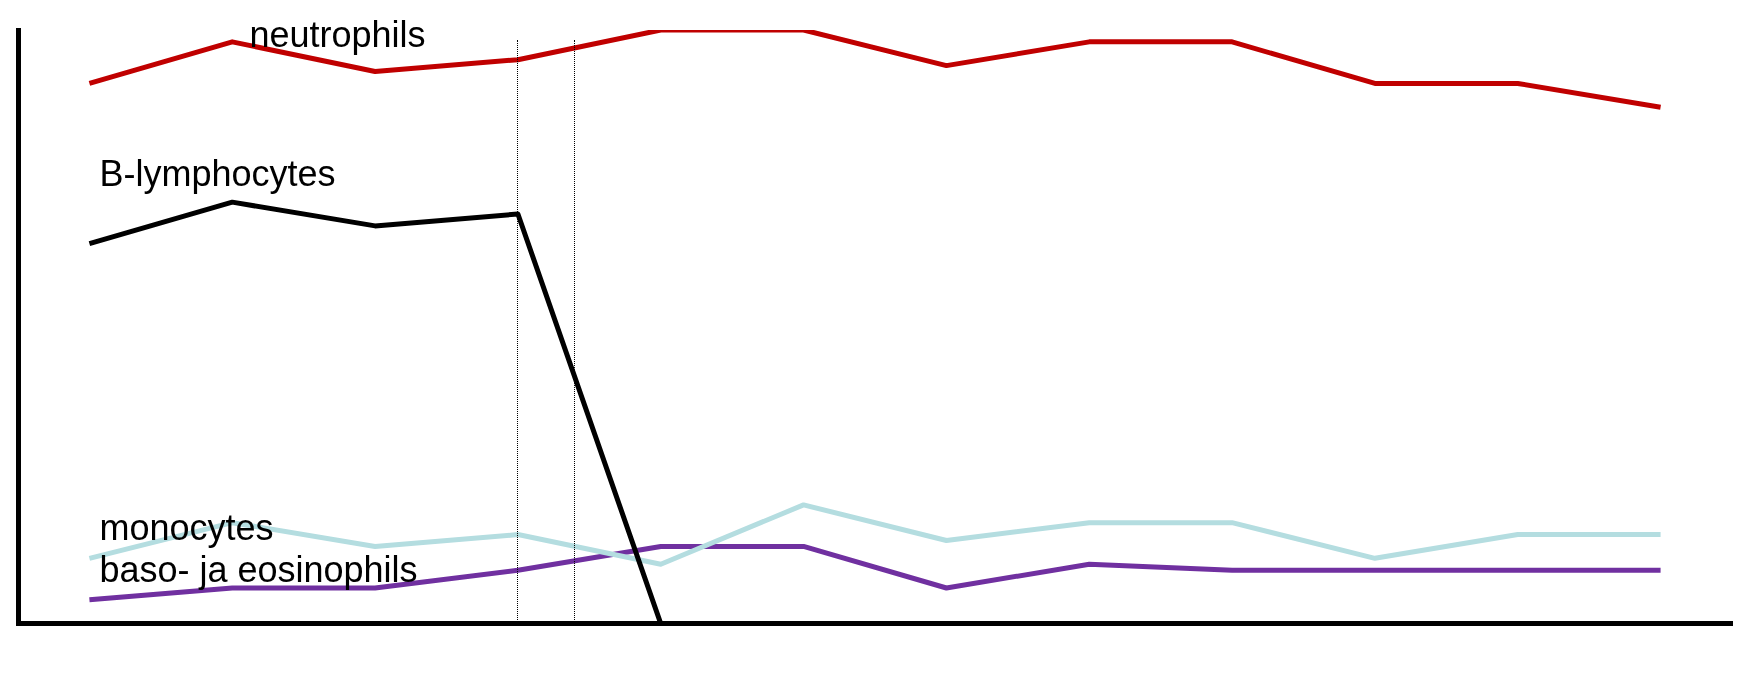  Describe the element at coordinates (337, 35) in the screenshot. I see `series-label: neutrophils` at that location.